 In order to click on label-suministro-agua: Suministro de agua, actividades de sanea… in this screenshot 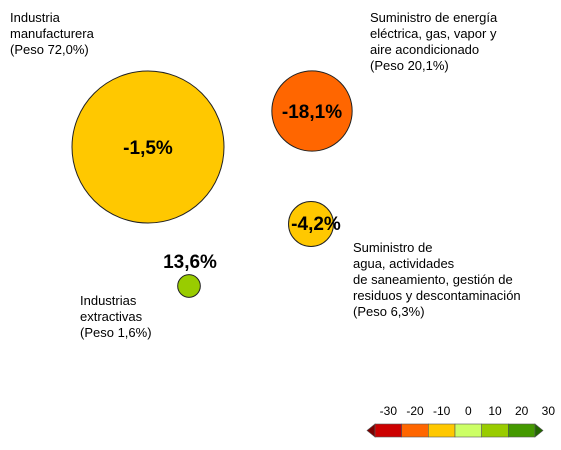, I will do `click(437, 280)`.